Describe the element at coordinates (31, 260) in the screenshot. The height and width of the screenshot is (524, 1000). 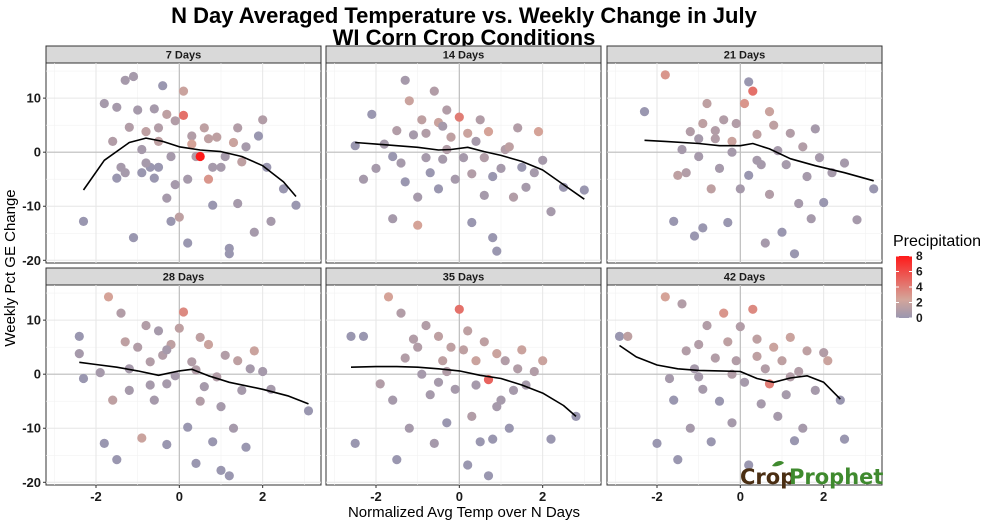
I see `y-tick-label: -20` at that location.